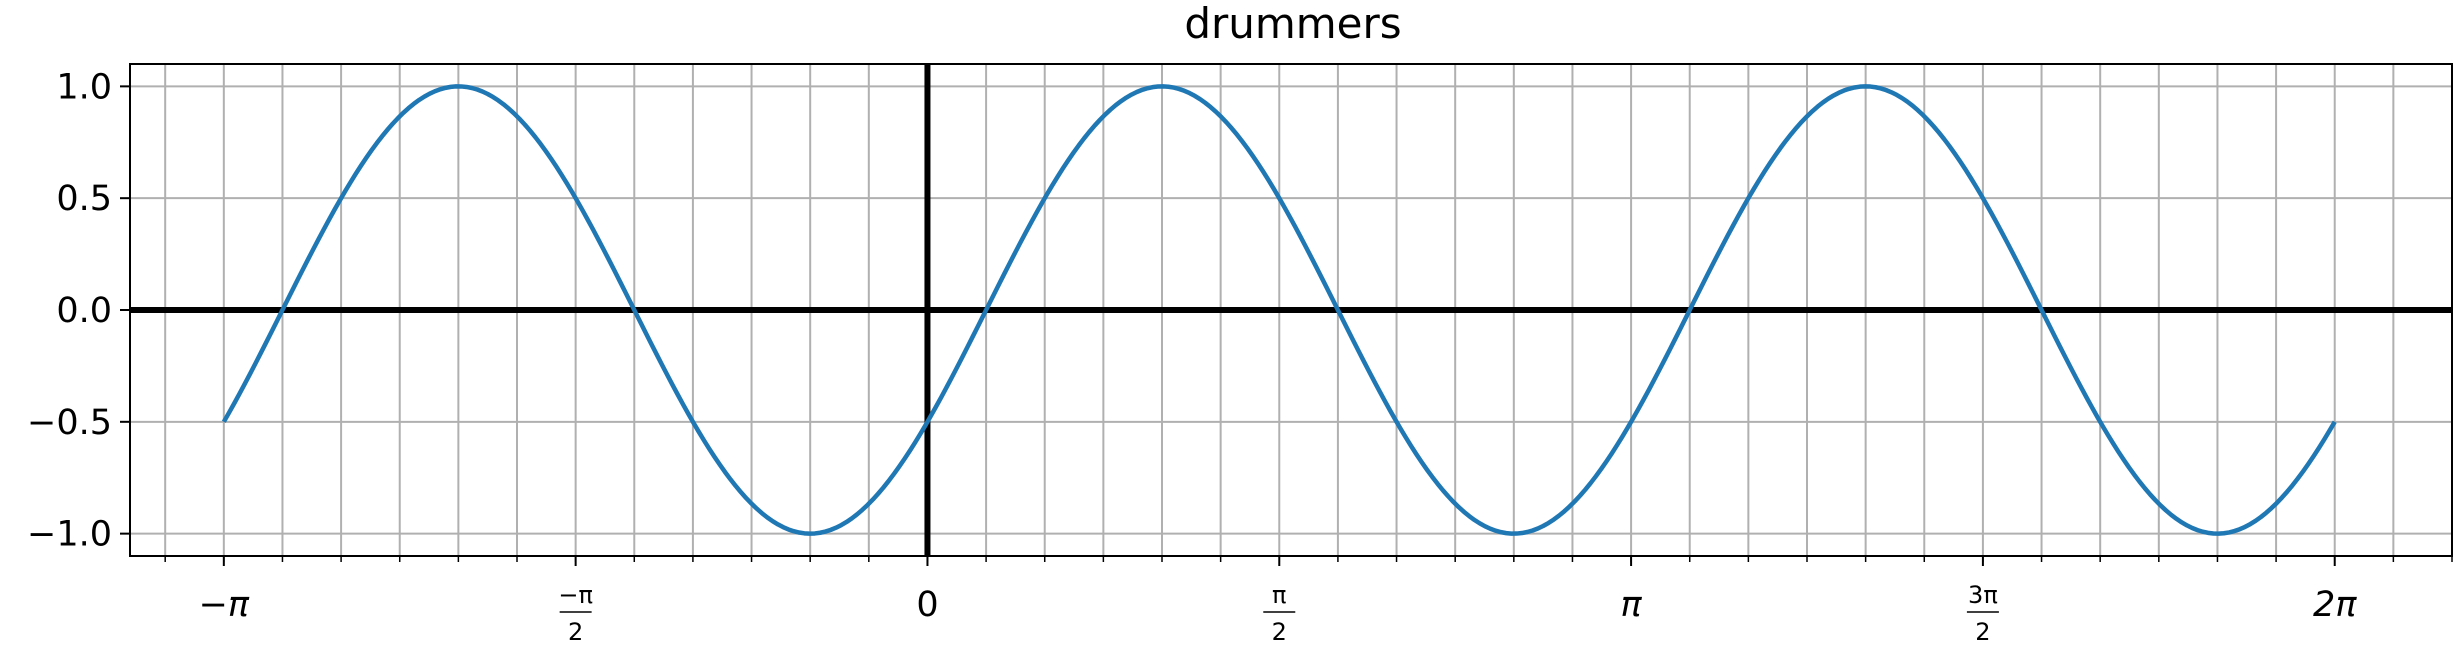 This screenshot has width=2455, height=648. I want to click on chart-title: drummers, so click(1292, 24).